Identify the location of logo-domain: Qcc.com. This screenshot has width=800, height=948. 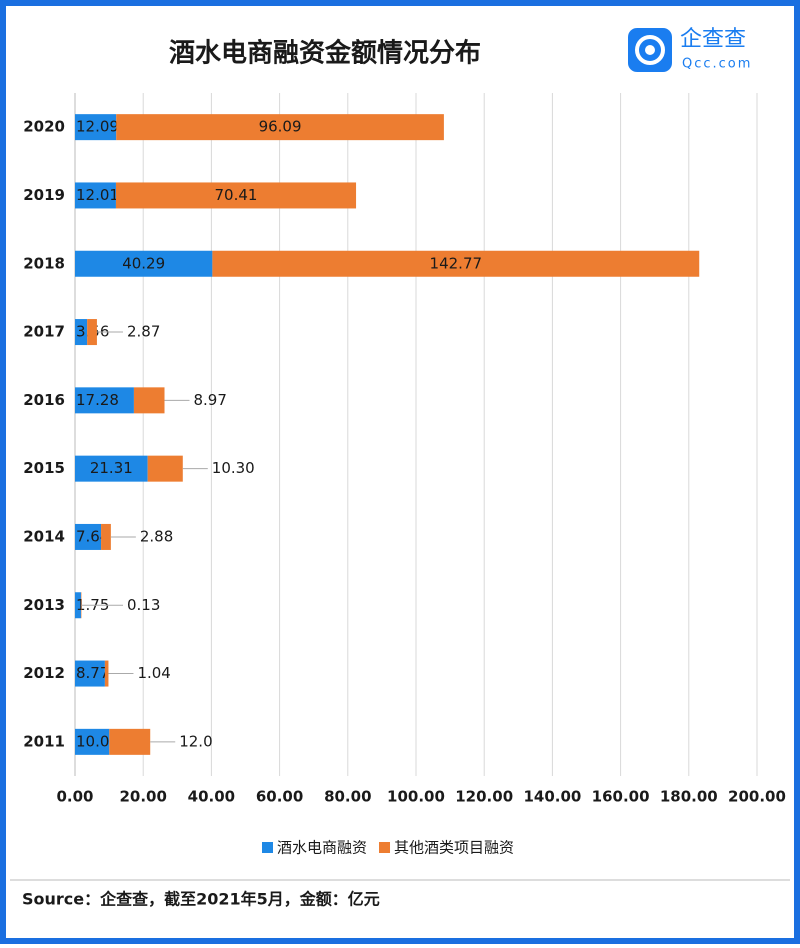
(717, 64).